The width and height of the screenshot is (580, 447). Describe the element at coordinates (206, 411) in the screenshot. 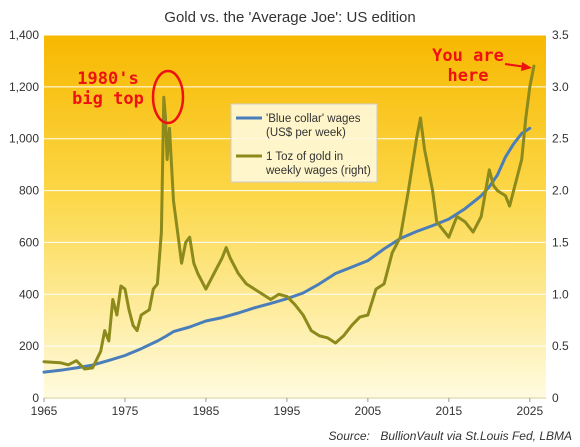

I see `x-tick-label: 1985` at that location.